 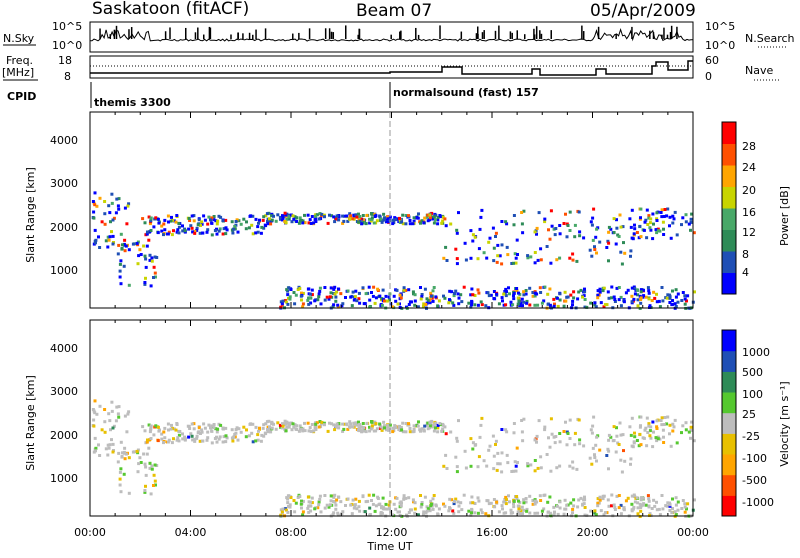 What do you see at coordinates (720, 26) in the screenshot?
I see `nsearch-tick-high: 10^5` at bounding box center [720, 26].